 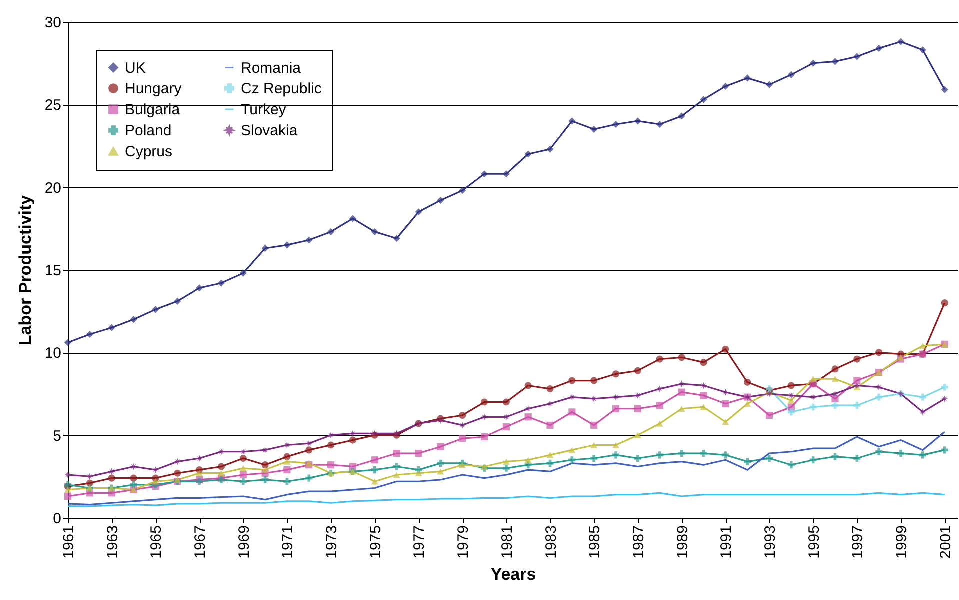 What do you see at coordinates (814, 542) in the screenshot?
I see `x-tick-label: 1995` at bounding box center [814, 542].